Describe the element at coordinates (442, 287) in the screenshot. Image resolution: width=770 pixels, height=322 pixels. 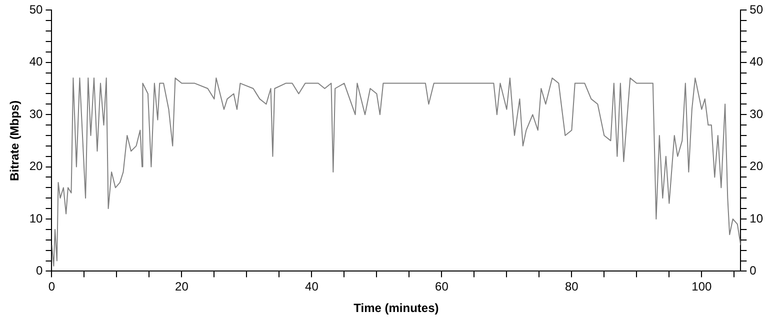
I see `x-tick-label: 60` at that location.